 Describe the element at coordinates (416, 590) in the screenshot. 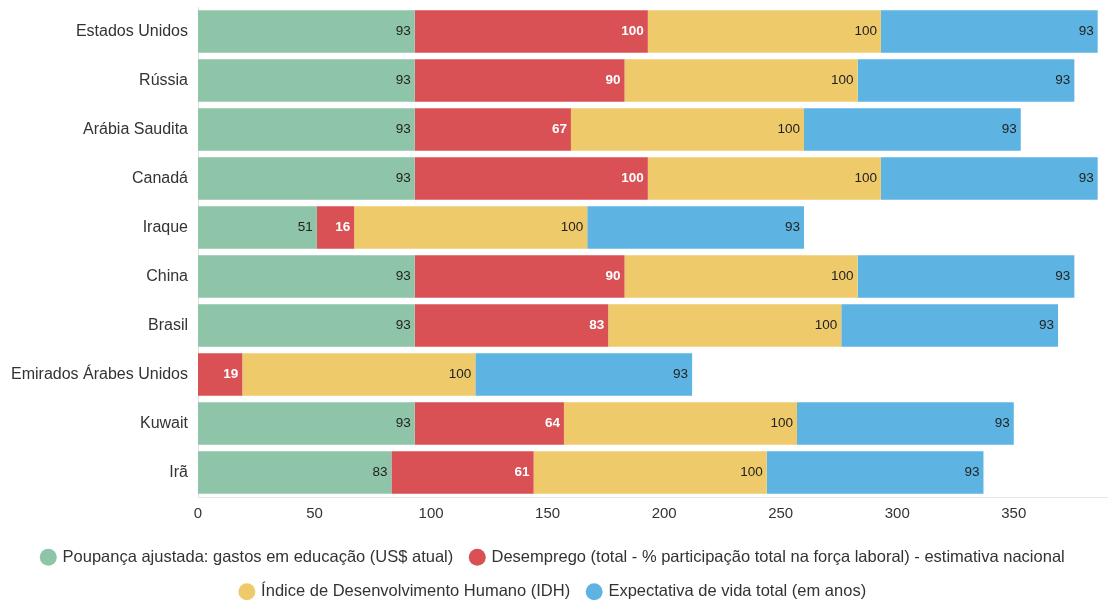

I see `legend-label: Índice de Desenvolvimento Humano (IDH)` at that location.